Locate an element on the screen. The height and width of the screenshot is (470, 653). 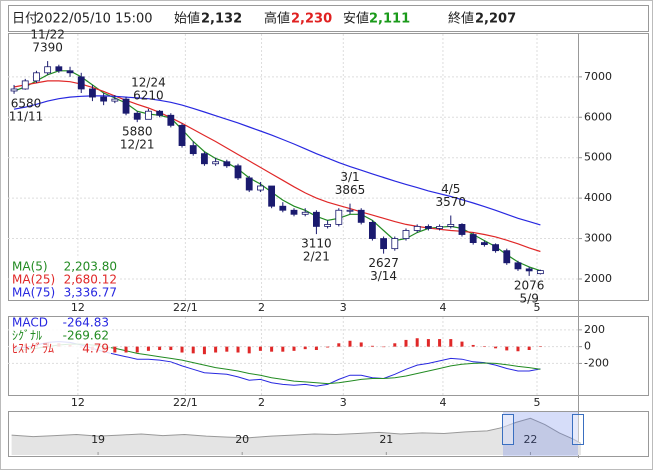
header-label: 終値 is located at coordinates (461, 19).